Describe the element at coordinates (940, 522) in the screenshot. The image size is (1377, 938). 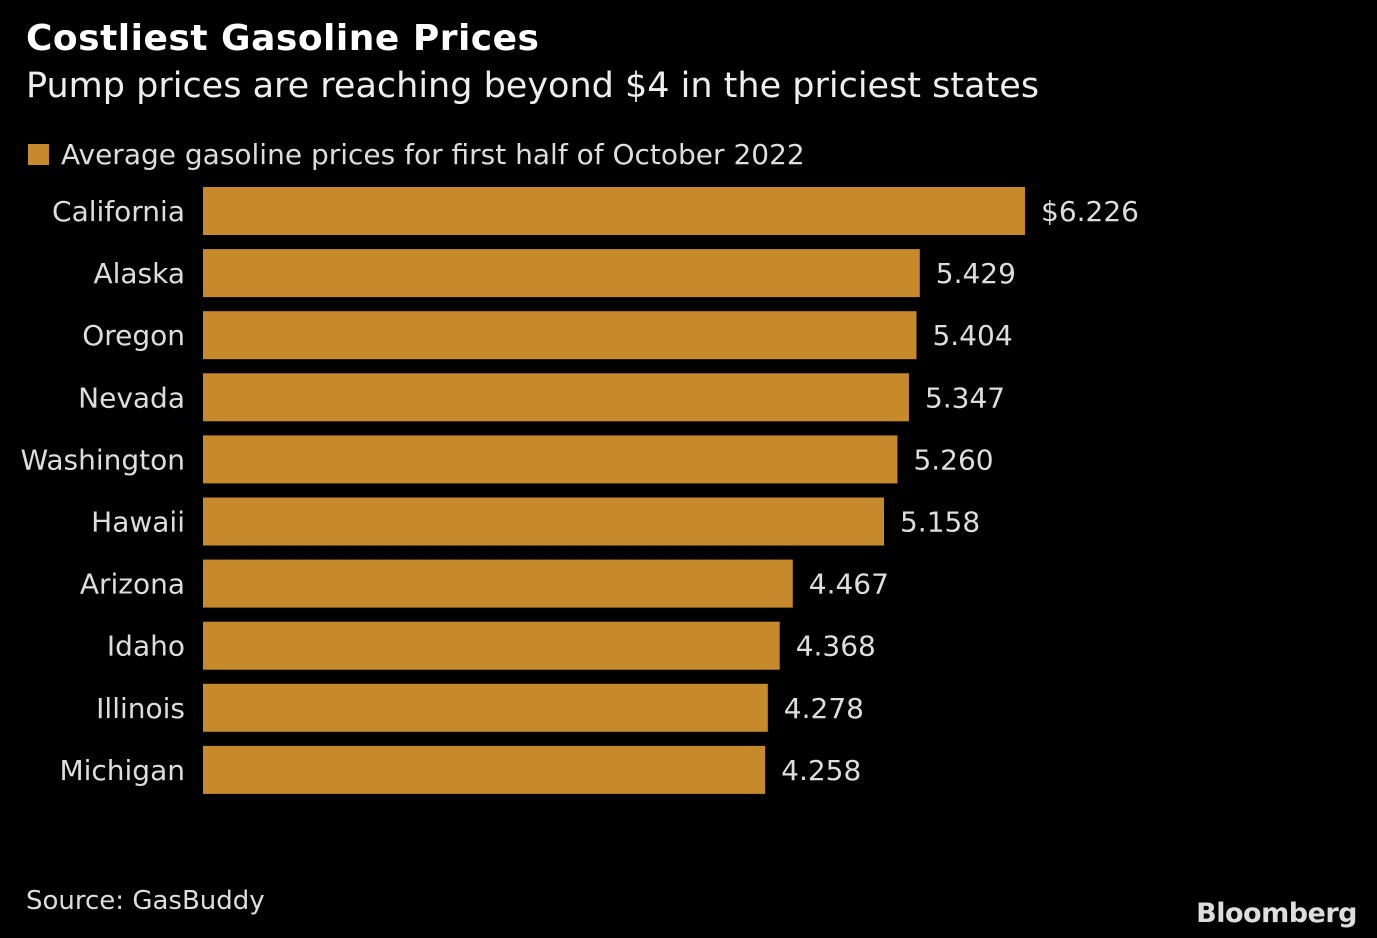
I see `value-label: 5.158` at that location.